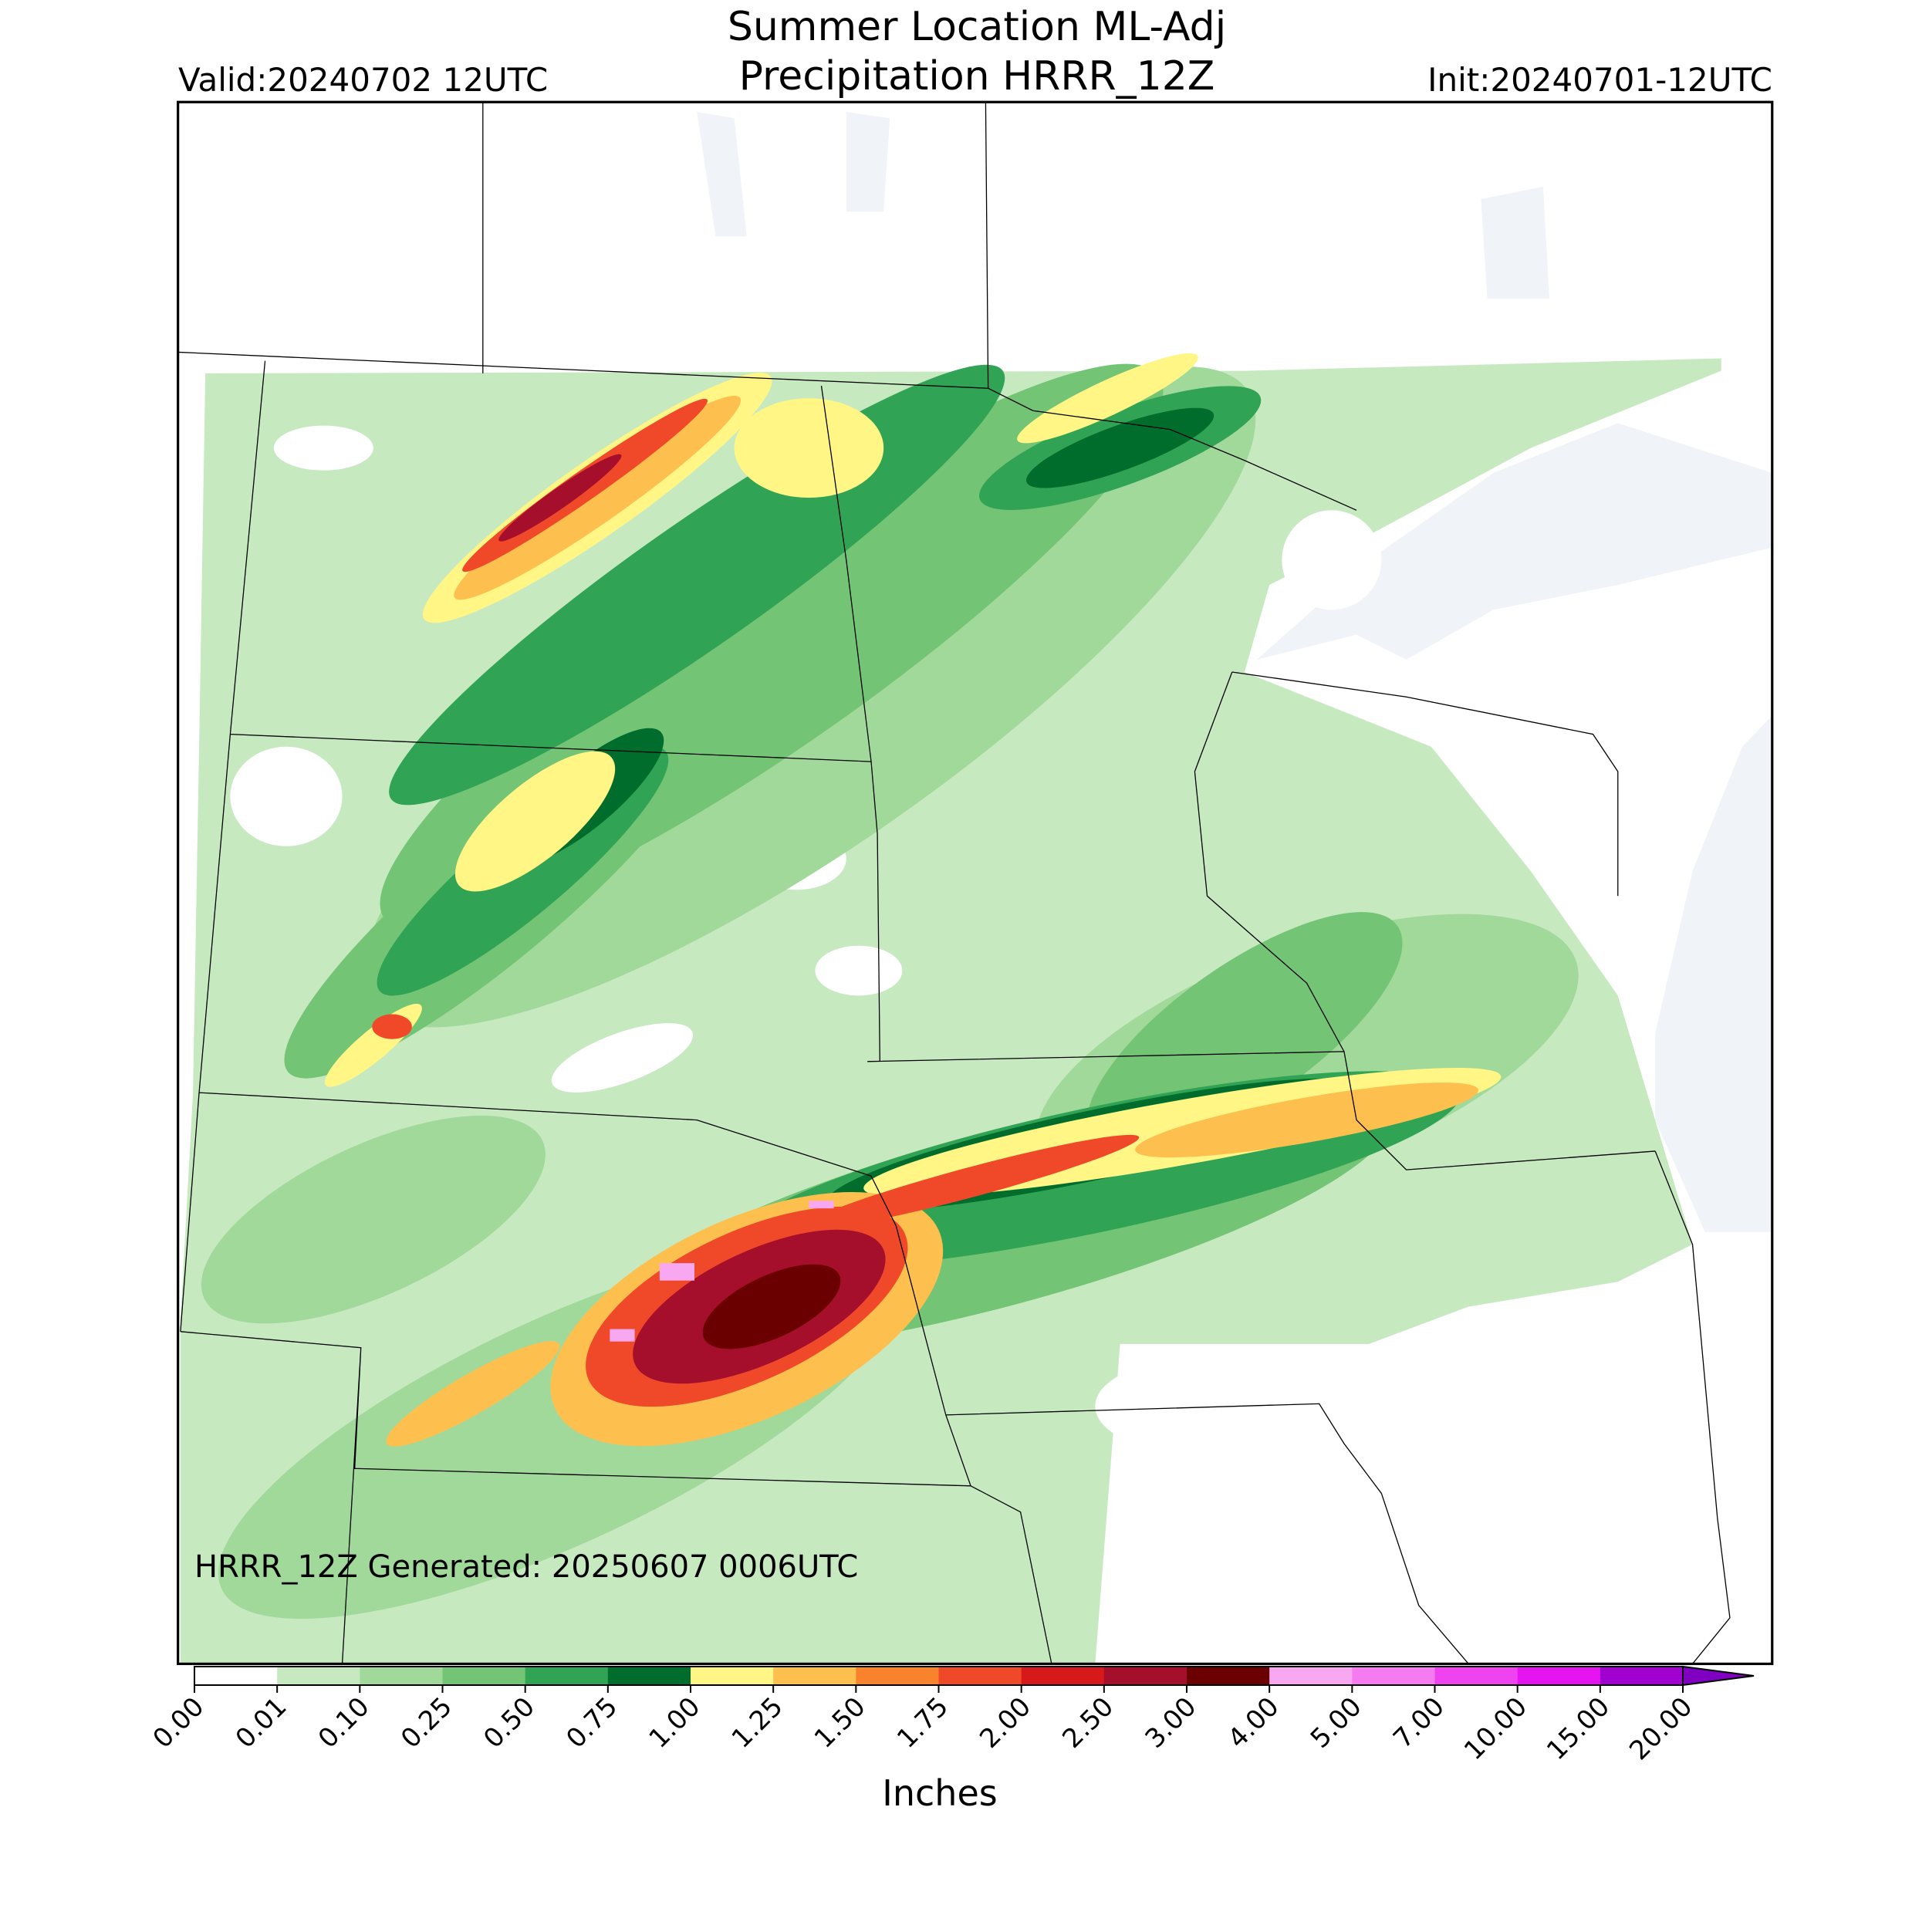 Image resolution: width=1929 pixels, height=1932 pixels. I want to click on colorbar-tick-label: 3.00, so click(1171, 1723).